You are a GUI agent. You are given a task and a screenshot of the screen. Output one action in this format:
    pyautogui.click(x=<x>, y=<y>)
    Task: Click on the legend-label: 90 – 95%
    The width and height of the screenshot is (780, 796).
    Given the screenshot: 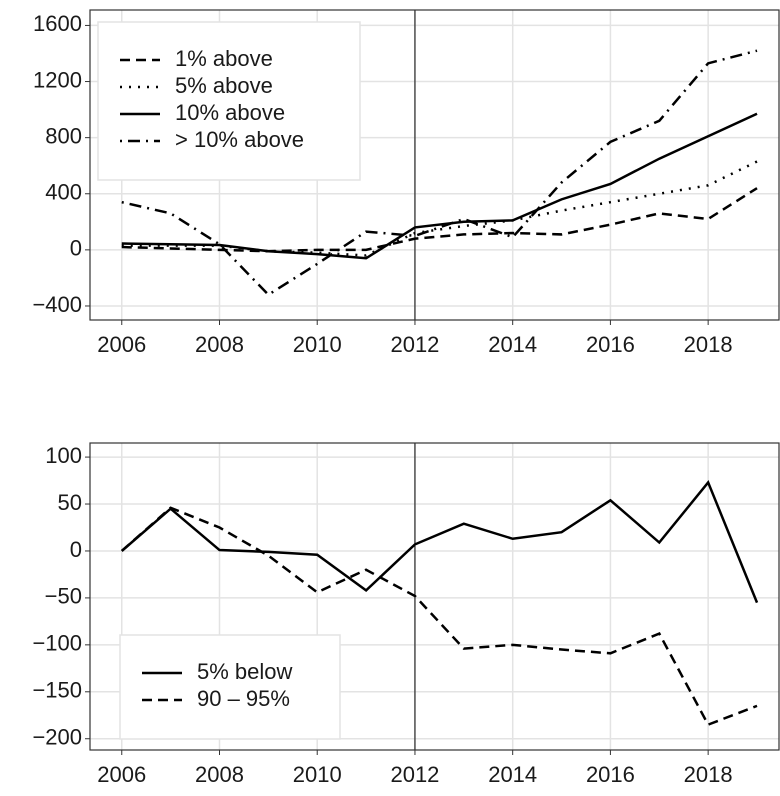 What is the action you would take?
    pyautogui.click(x=243, y=698)
    